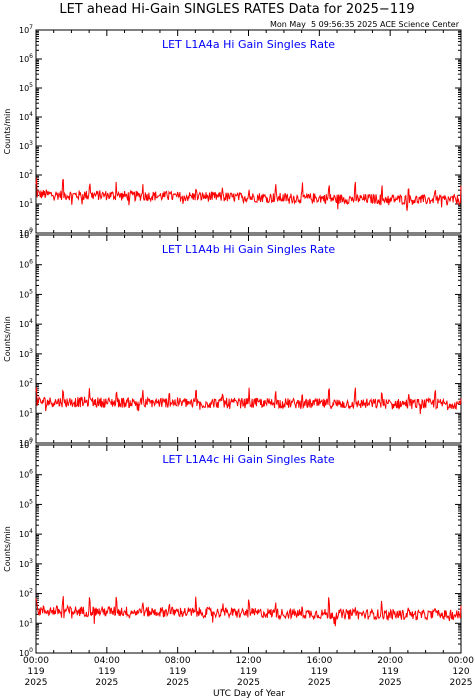 Image resolution: width=475 pixels, height=700 pixels. Describe the element at coordinates (178, 661) in the screenshot. I see `x-tick-label-time: 08:00` at that location.